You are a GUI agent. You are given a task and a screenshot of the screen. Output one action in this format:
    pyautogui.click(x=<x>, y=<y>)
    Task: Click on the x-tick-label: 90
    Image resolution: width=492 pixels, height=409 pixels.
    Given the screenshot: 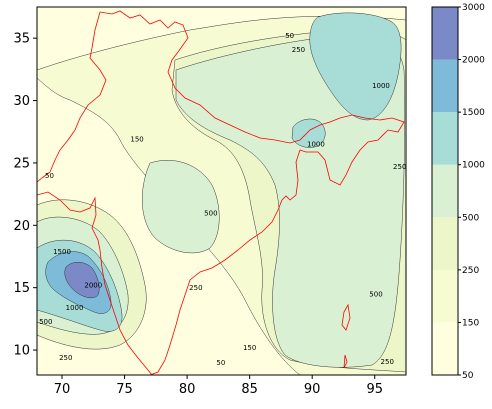 What is the action you would take?
    pyautogui.click(x=312, y=389)
    